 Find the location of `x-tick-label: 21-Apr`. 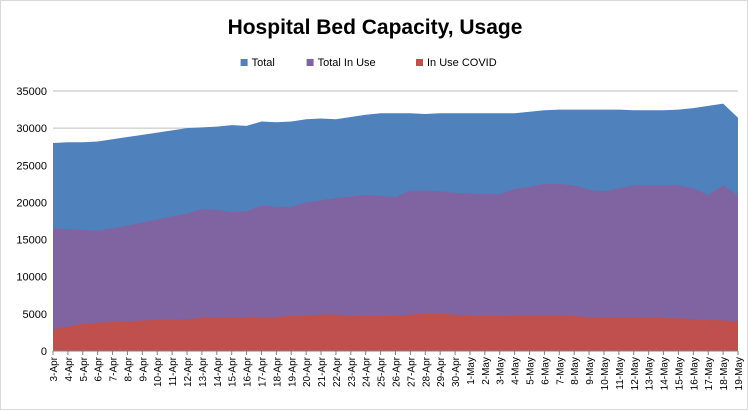

x-tick-label: 21-Apr is located at coordinates (322, 371).